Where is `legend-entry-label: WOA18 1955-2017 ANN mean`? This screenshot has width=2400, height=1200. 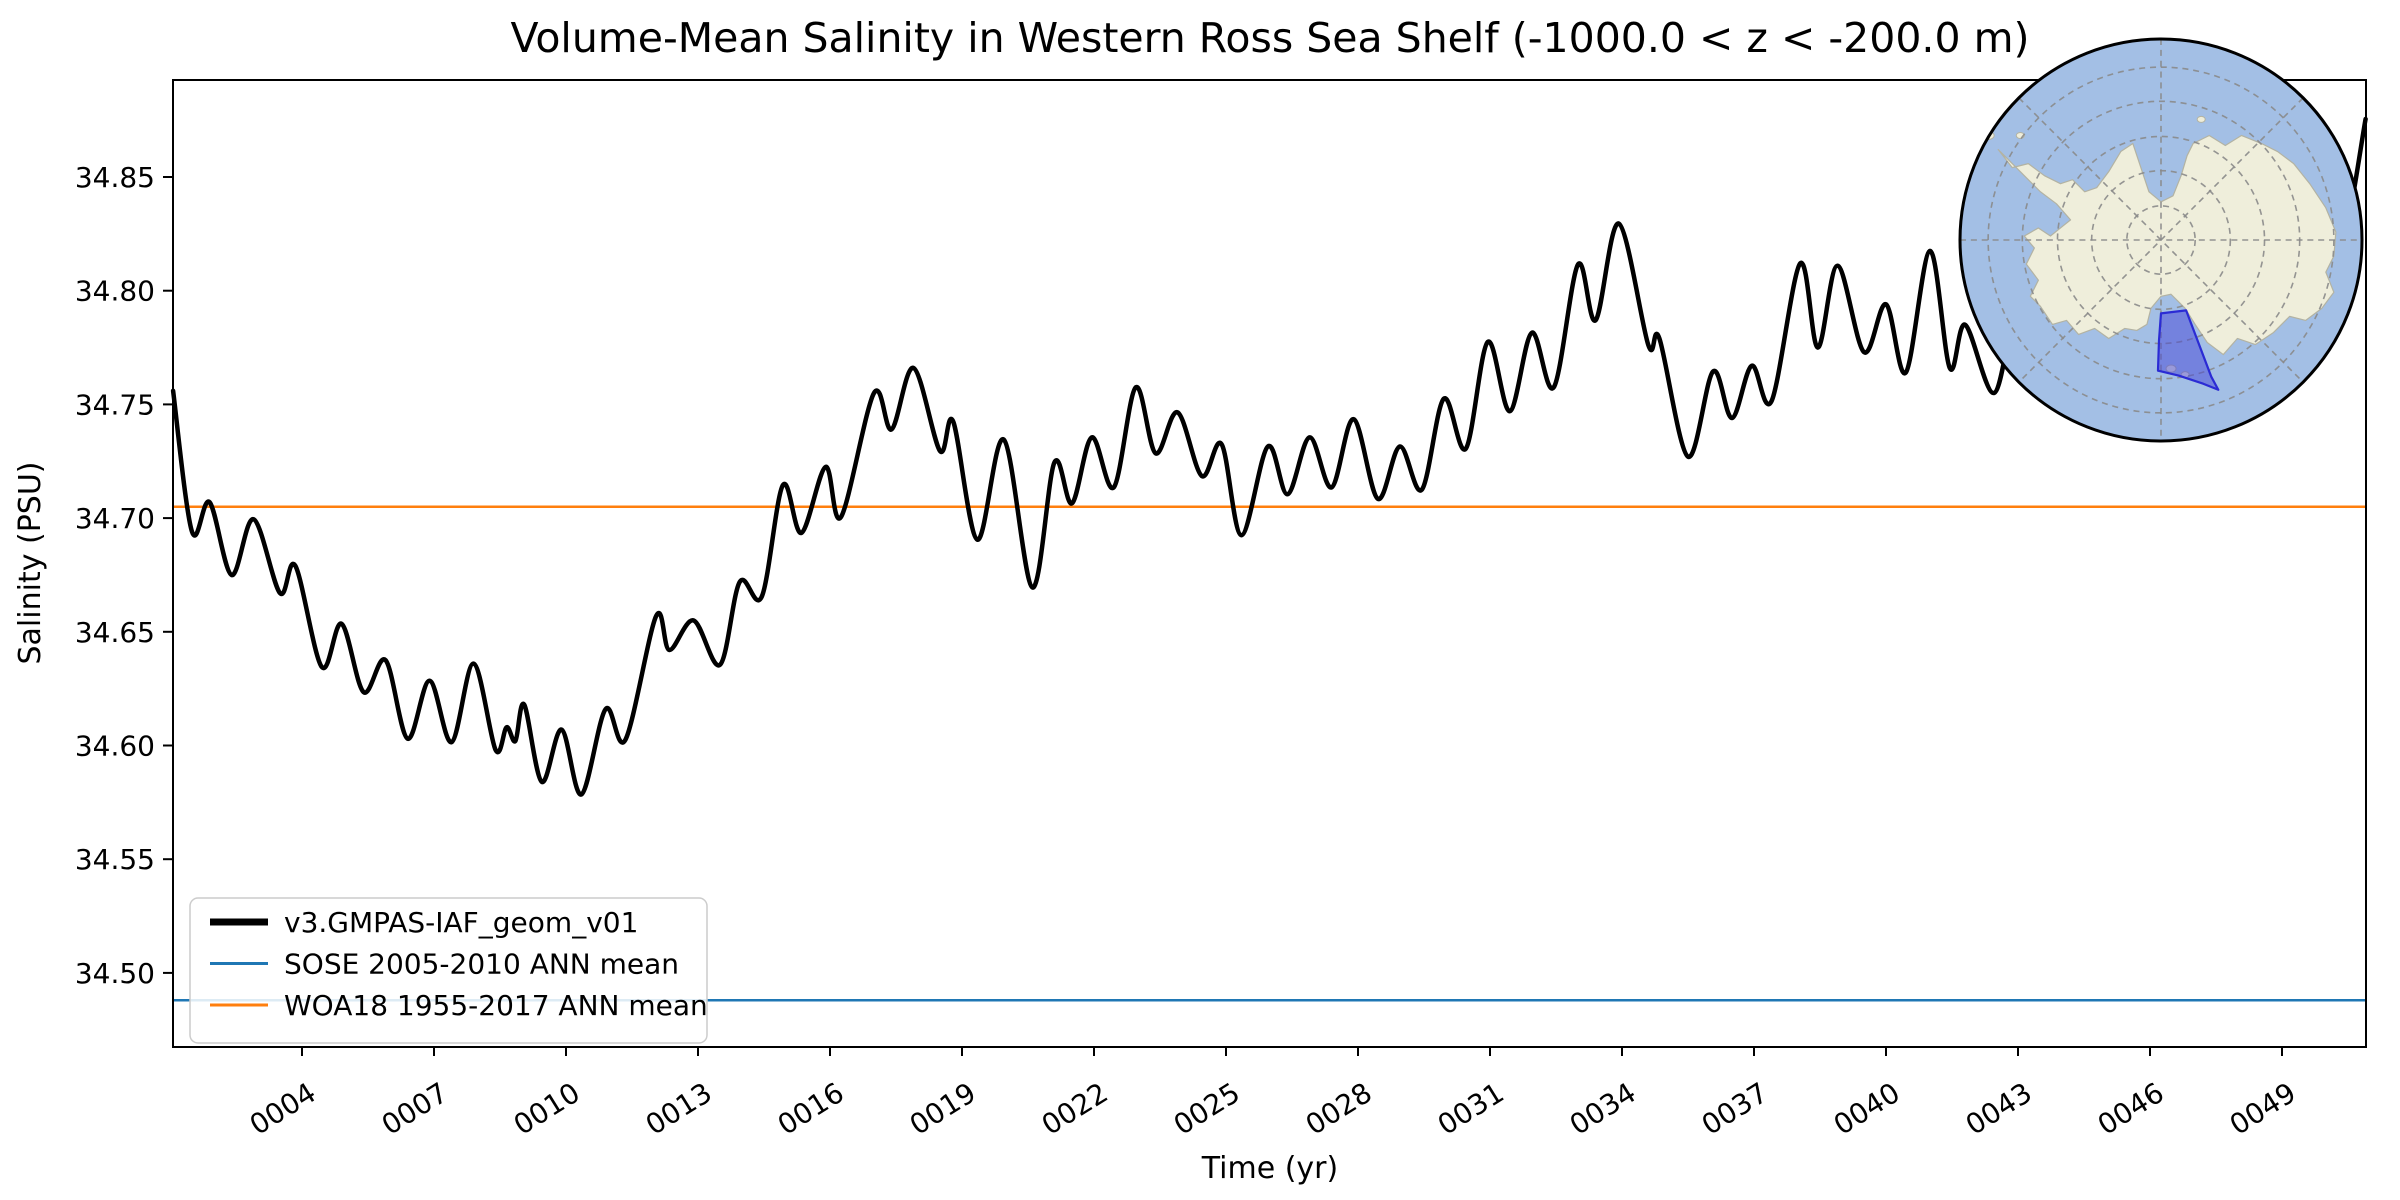 legend-entry-label: WOA18 1955-2017 ANN mean is located at coordinates (496, 1005).